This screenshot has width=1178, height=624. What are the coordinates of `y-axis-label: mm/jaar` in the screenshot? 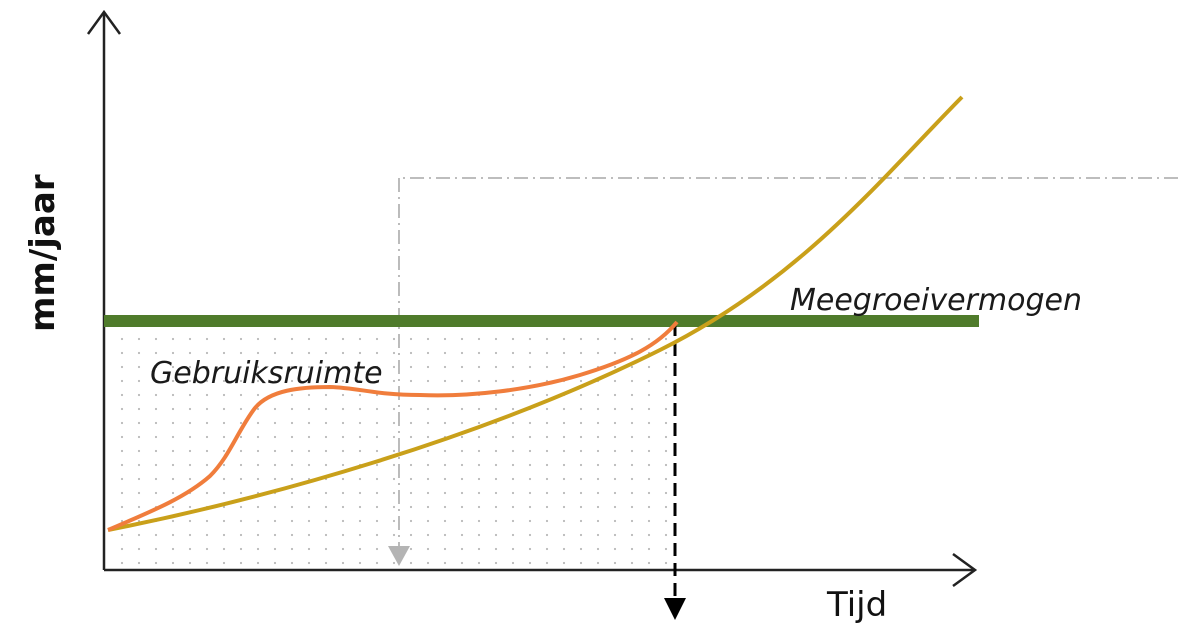 It's located at (43, 253).